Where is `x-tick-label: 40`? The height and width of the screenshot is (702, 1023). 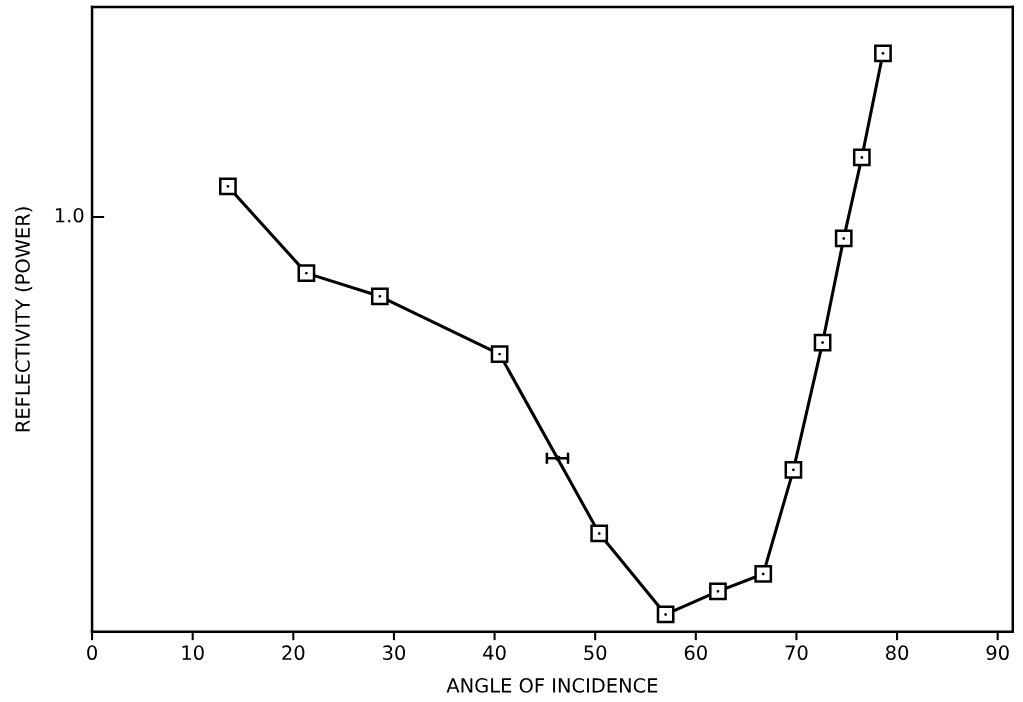
x-tick-label: 40 is located at coordinates (494, 653).